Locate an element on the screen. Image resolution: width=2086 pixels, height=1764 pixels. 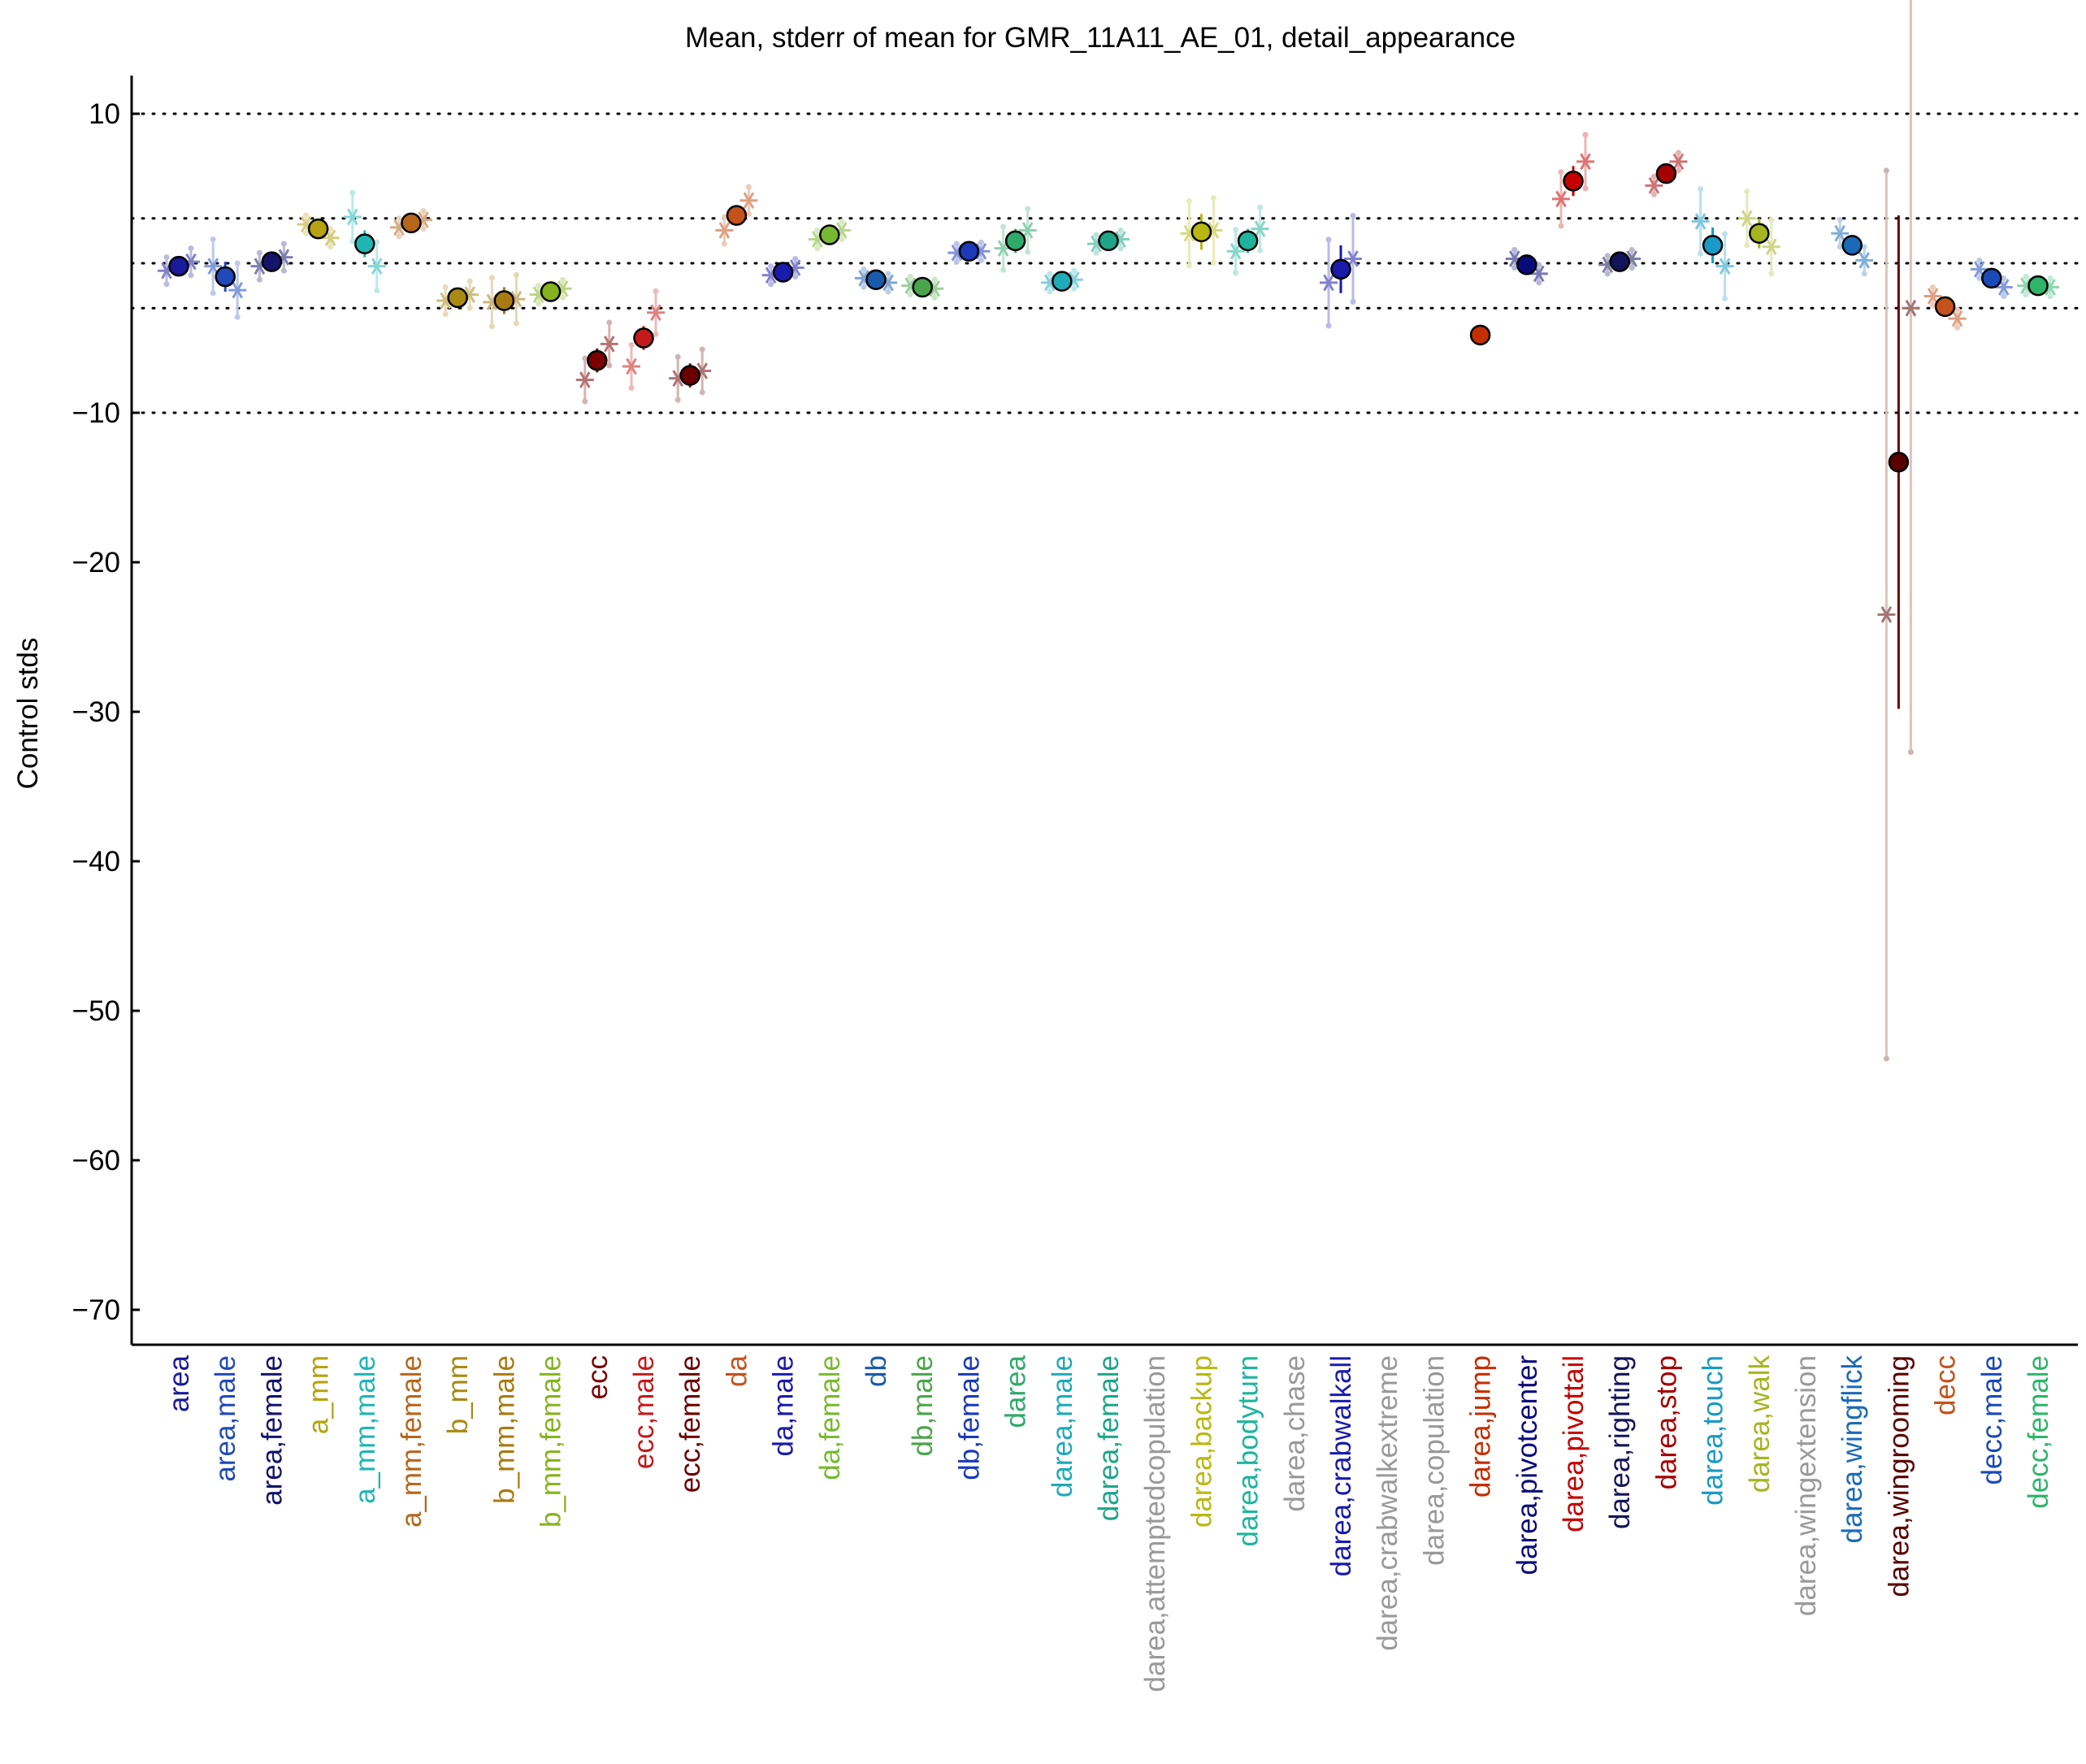
y-tick-label: −70 is located at coordinates (96, 1310).